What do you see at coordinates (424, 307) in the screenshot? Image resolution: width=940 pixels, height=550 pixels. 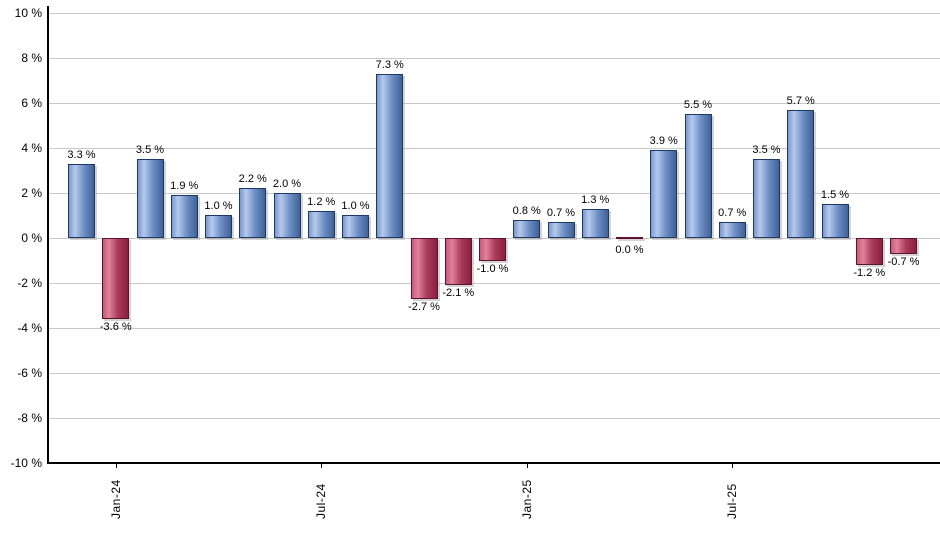 I see `bar-value-label: -2.7 %` at bounding box center [424, 307].